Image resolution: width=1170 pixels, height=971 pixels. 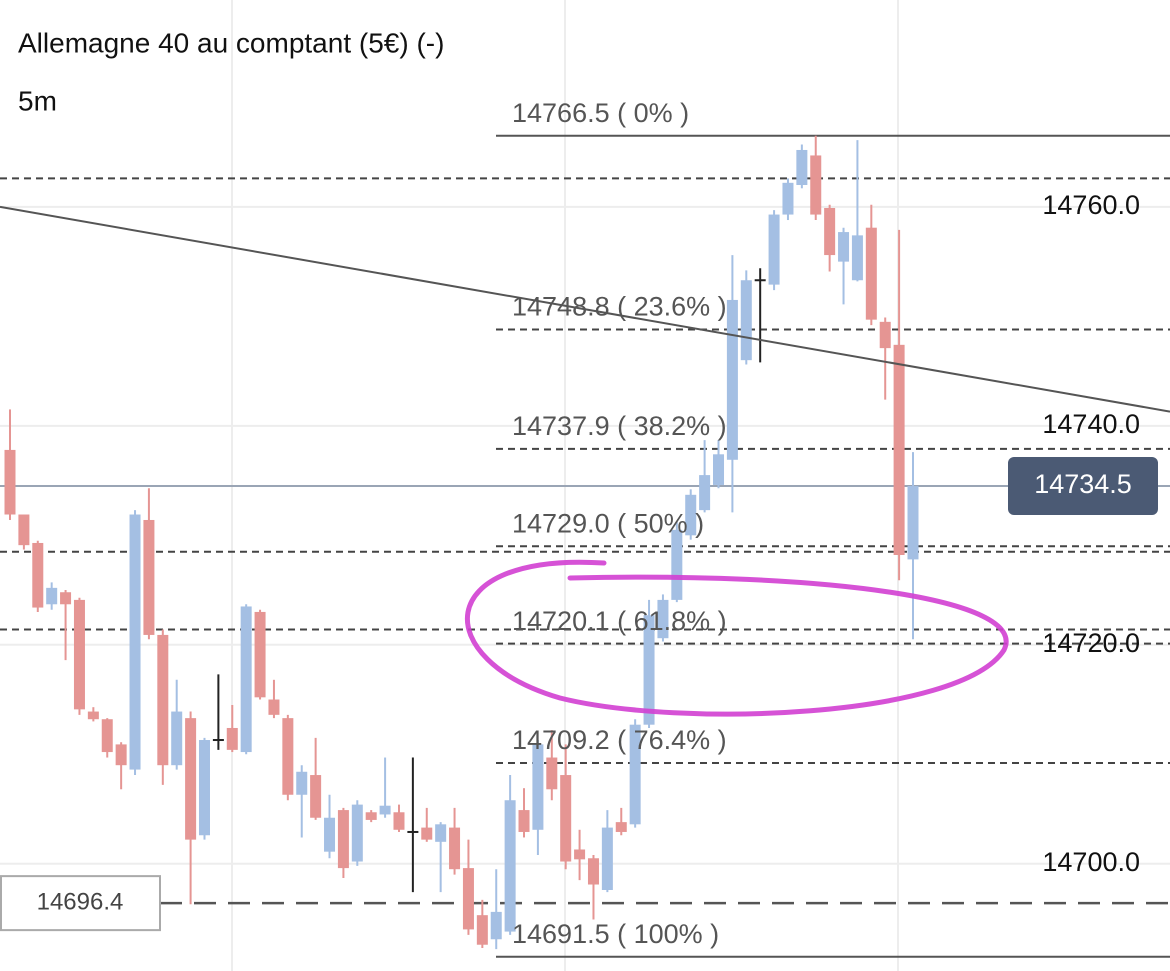 What do you see at coordinates (736, 638) in the screenshot?
I see `hand-drawn-ellipse` at bounding box center [736, 638].